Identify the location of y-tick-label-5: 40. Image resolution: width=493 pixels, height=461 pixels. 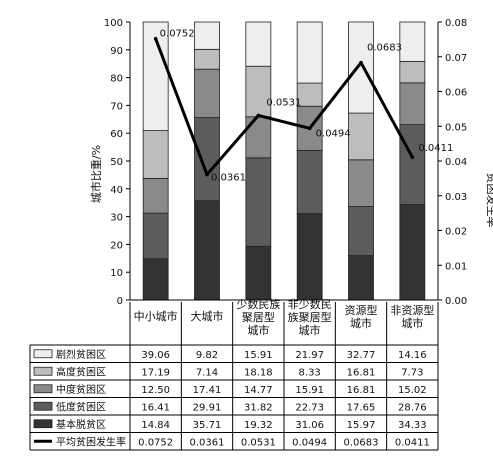
(116, 190).